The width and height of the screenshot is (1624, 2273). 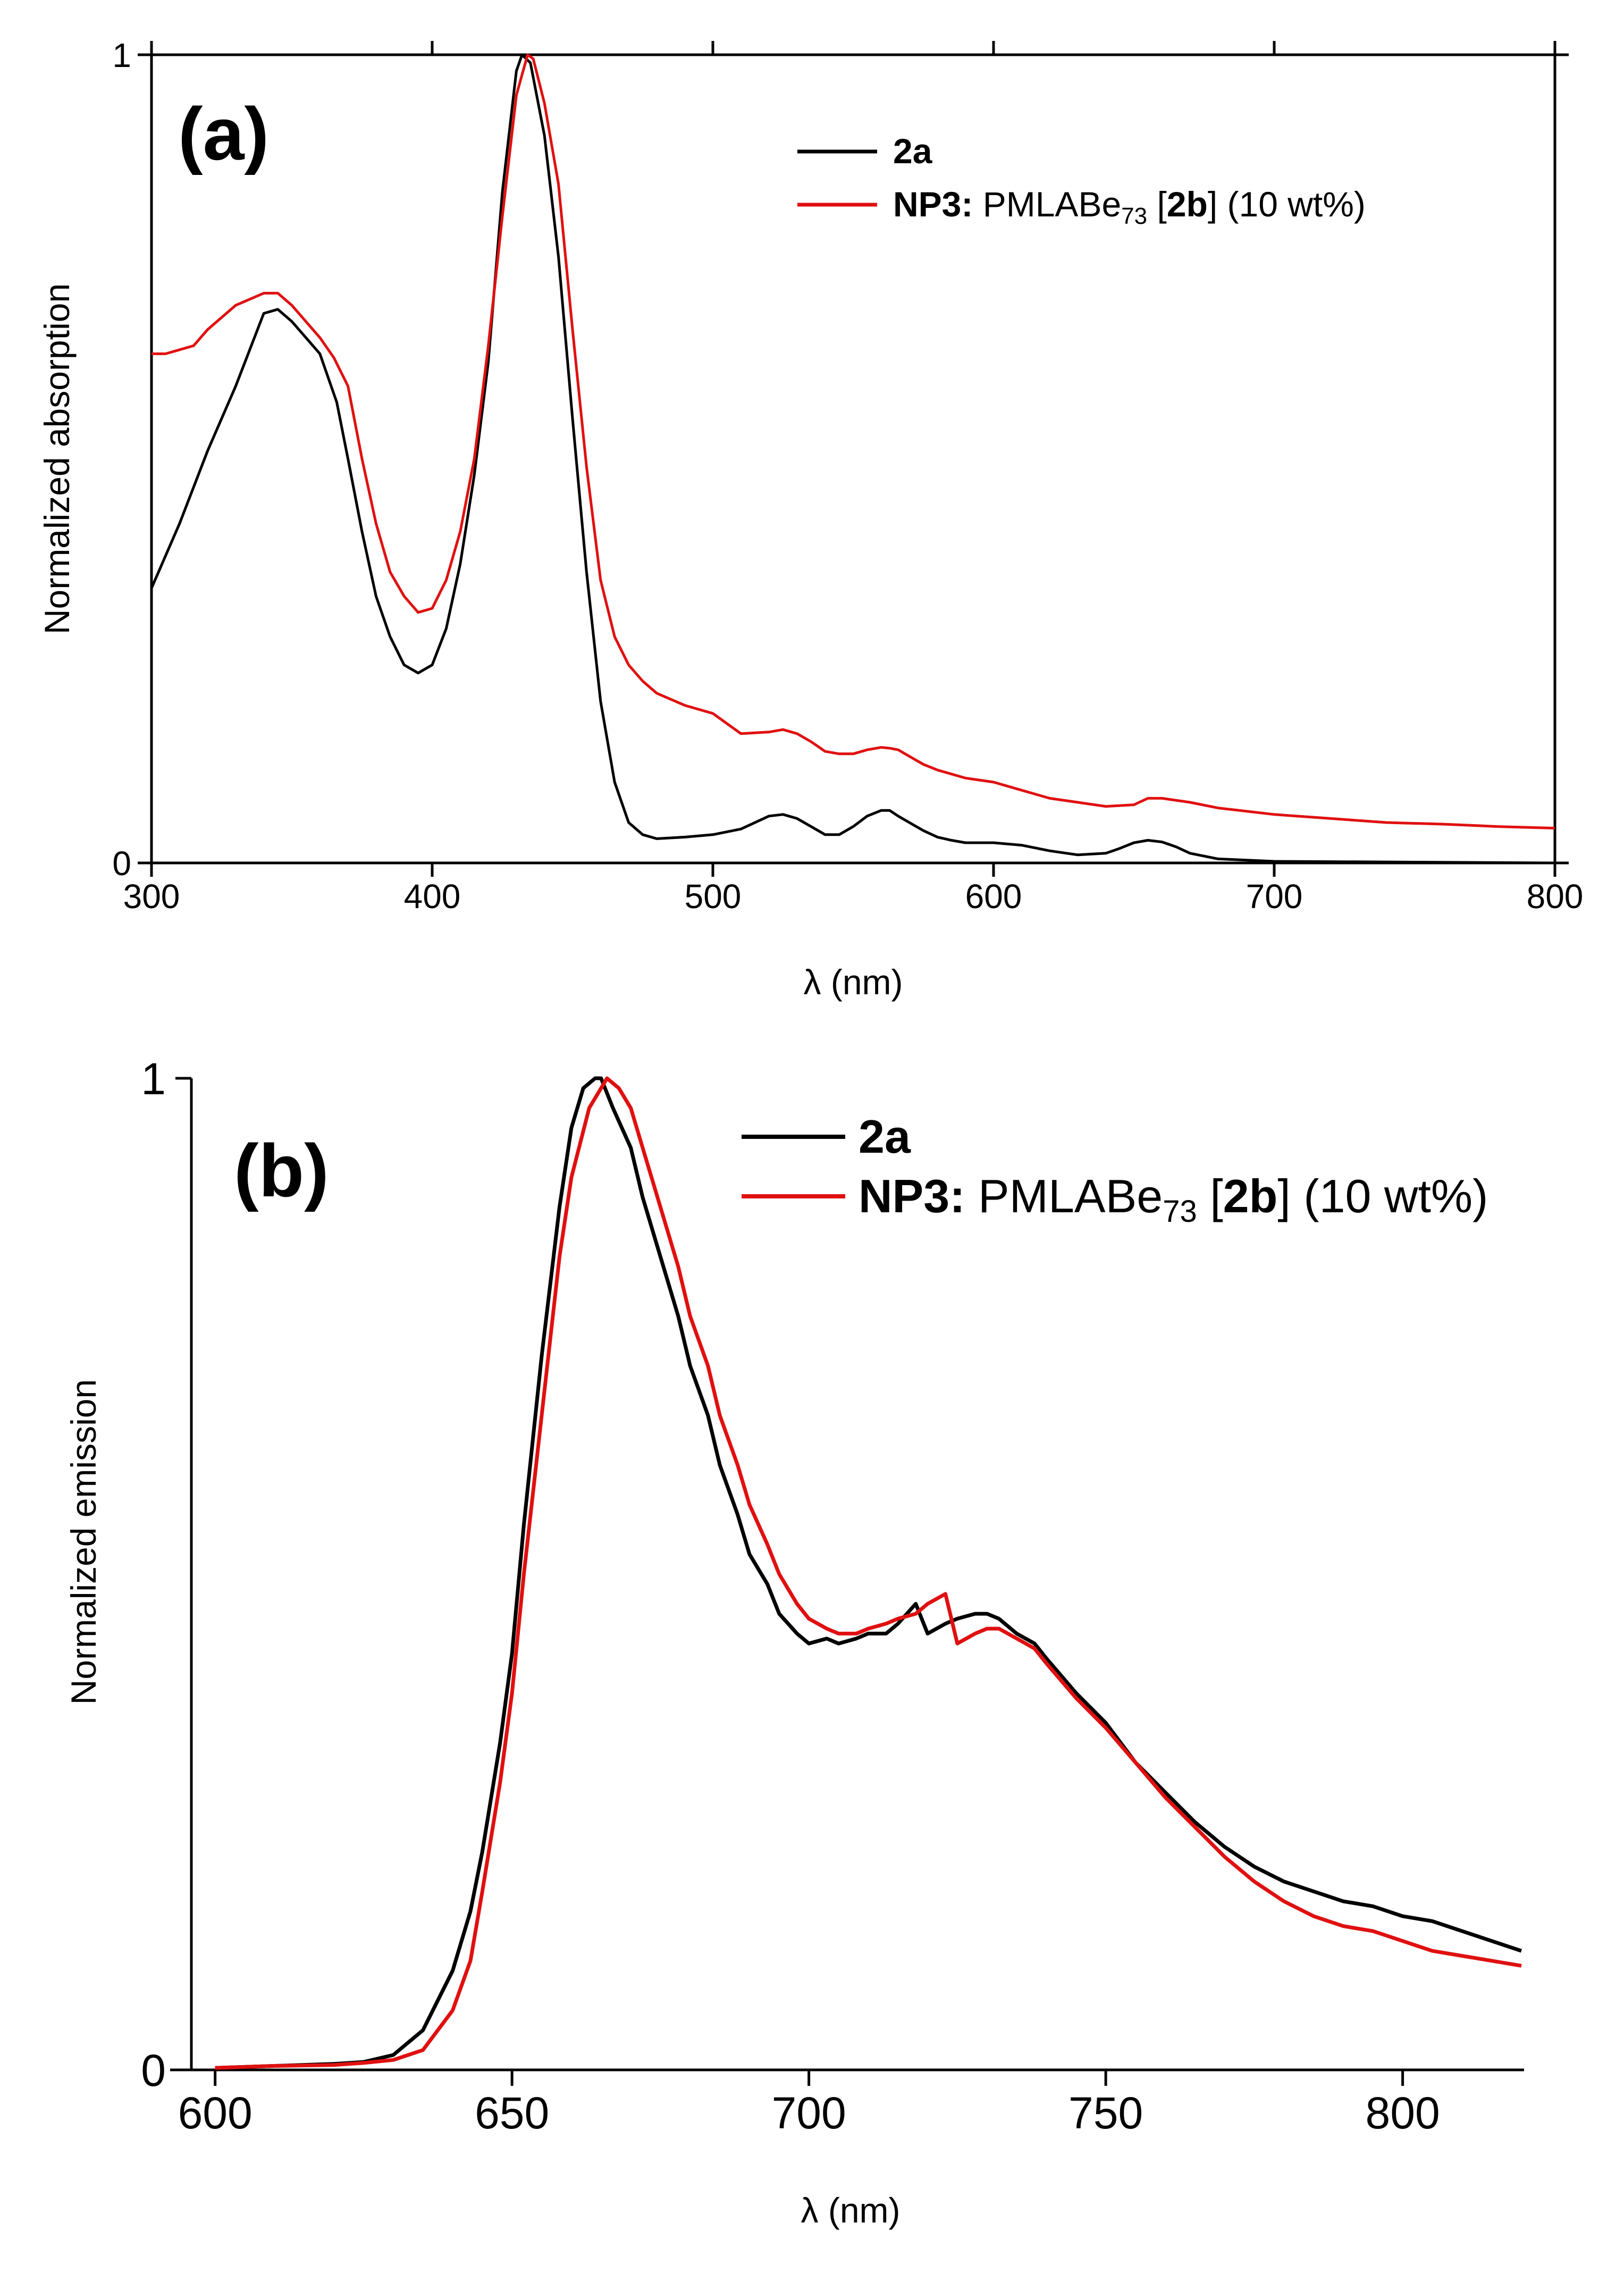 What do you see at coordinates (151, 896) in the screenshot?
I see `panel-a-x-tick-label: 300` at bounding box center [151, 896].